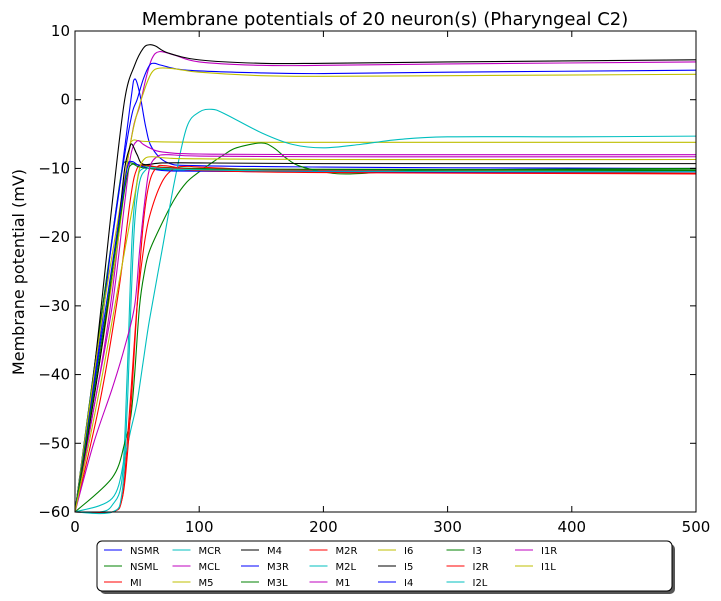  I want to click on y-tick-label: −60, so click(54, 512).